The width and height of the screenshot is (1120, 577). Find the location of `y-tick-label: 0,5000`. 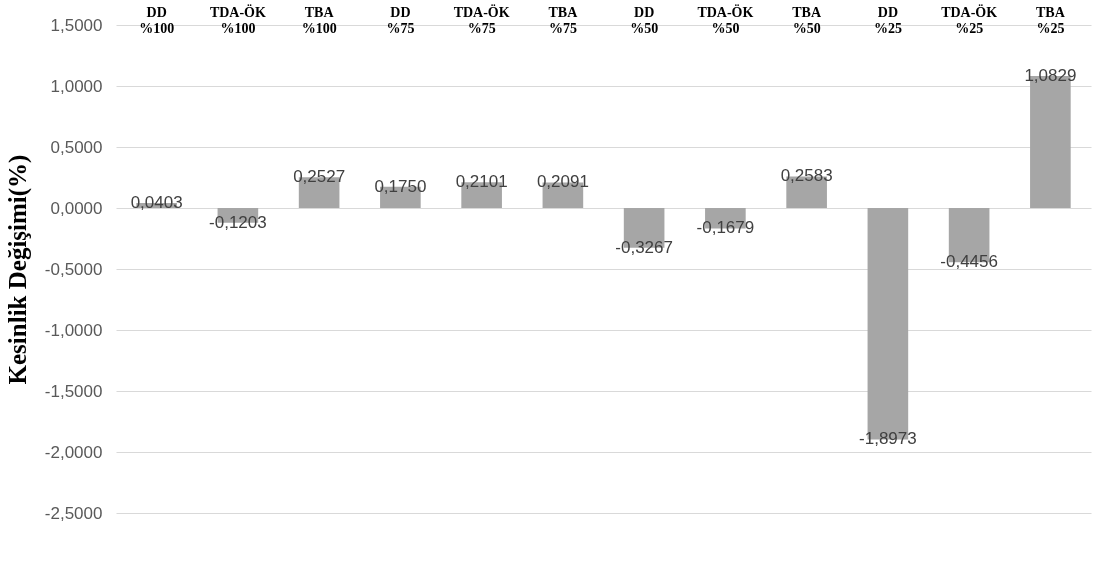

y-tick-label: 0,5000 is located at coordinates (76, 147).